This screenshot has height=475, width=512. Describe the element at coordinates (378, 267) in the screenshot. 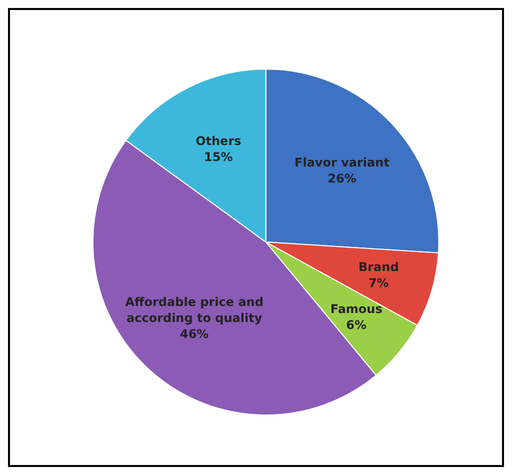

I see `slice-label: Brand` at that location.